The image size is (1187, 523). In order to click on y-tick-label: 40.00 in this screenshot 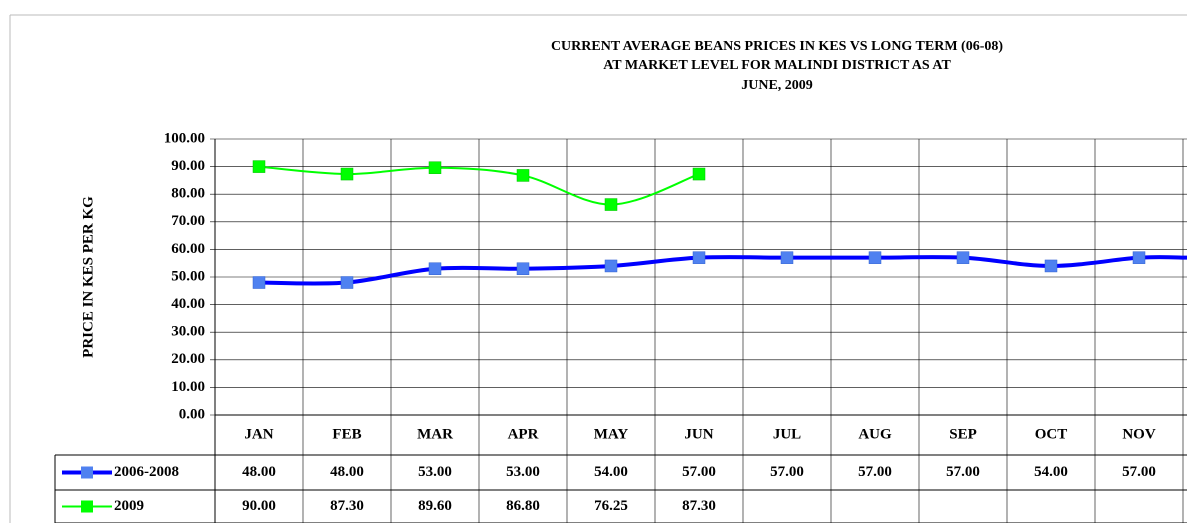, I will do `click(188, 304)`.